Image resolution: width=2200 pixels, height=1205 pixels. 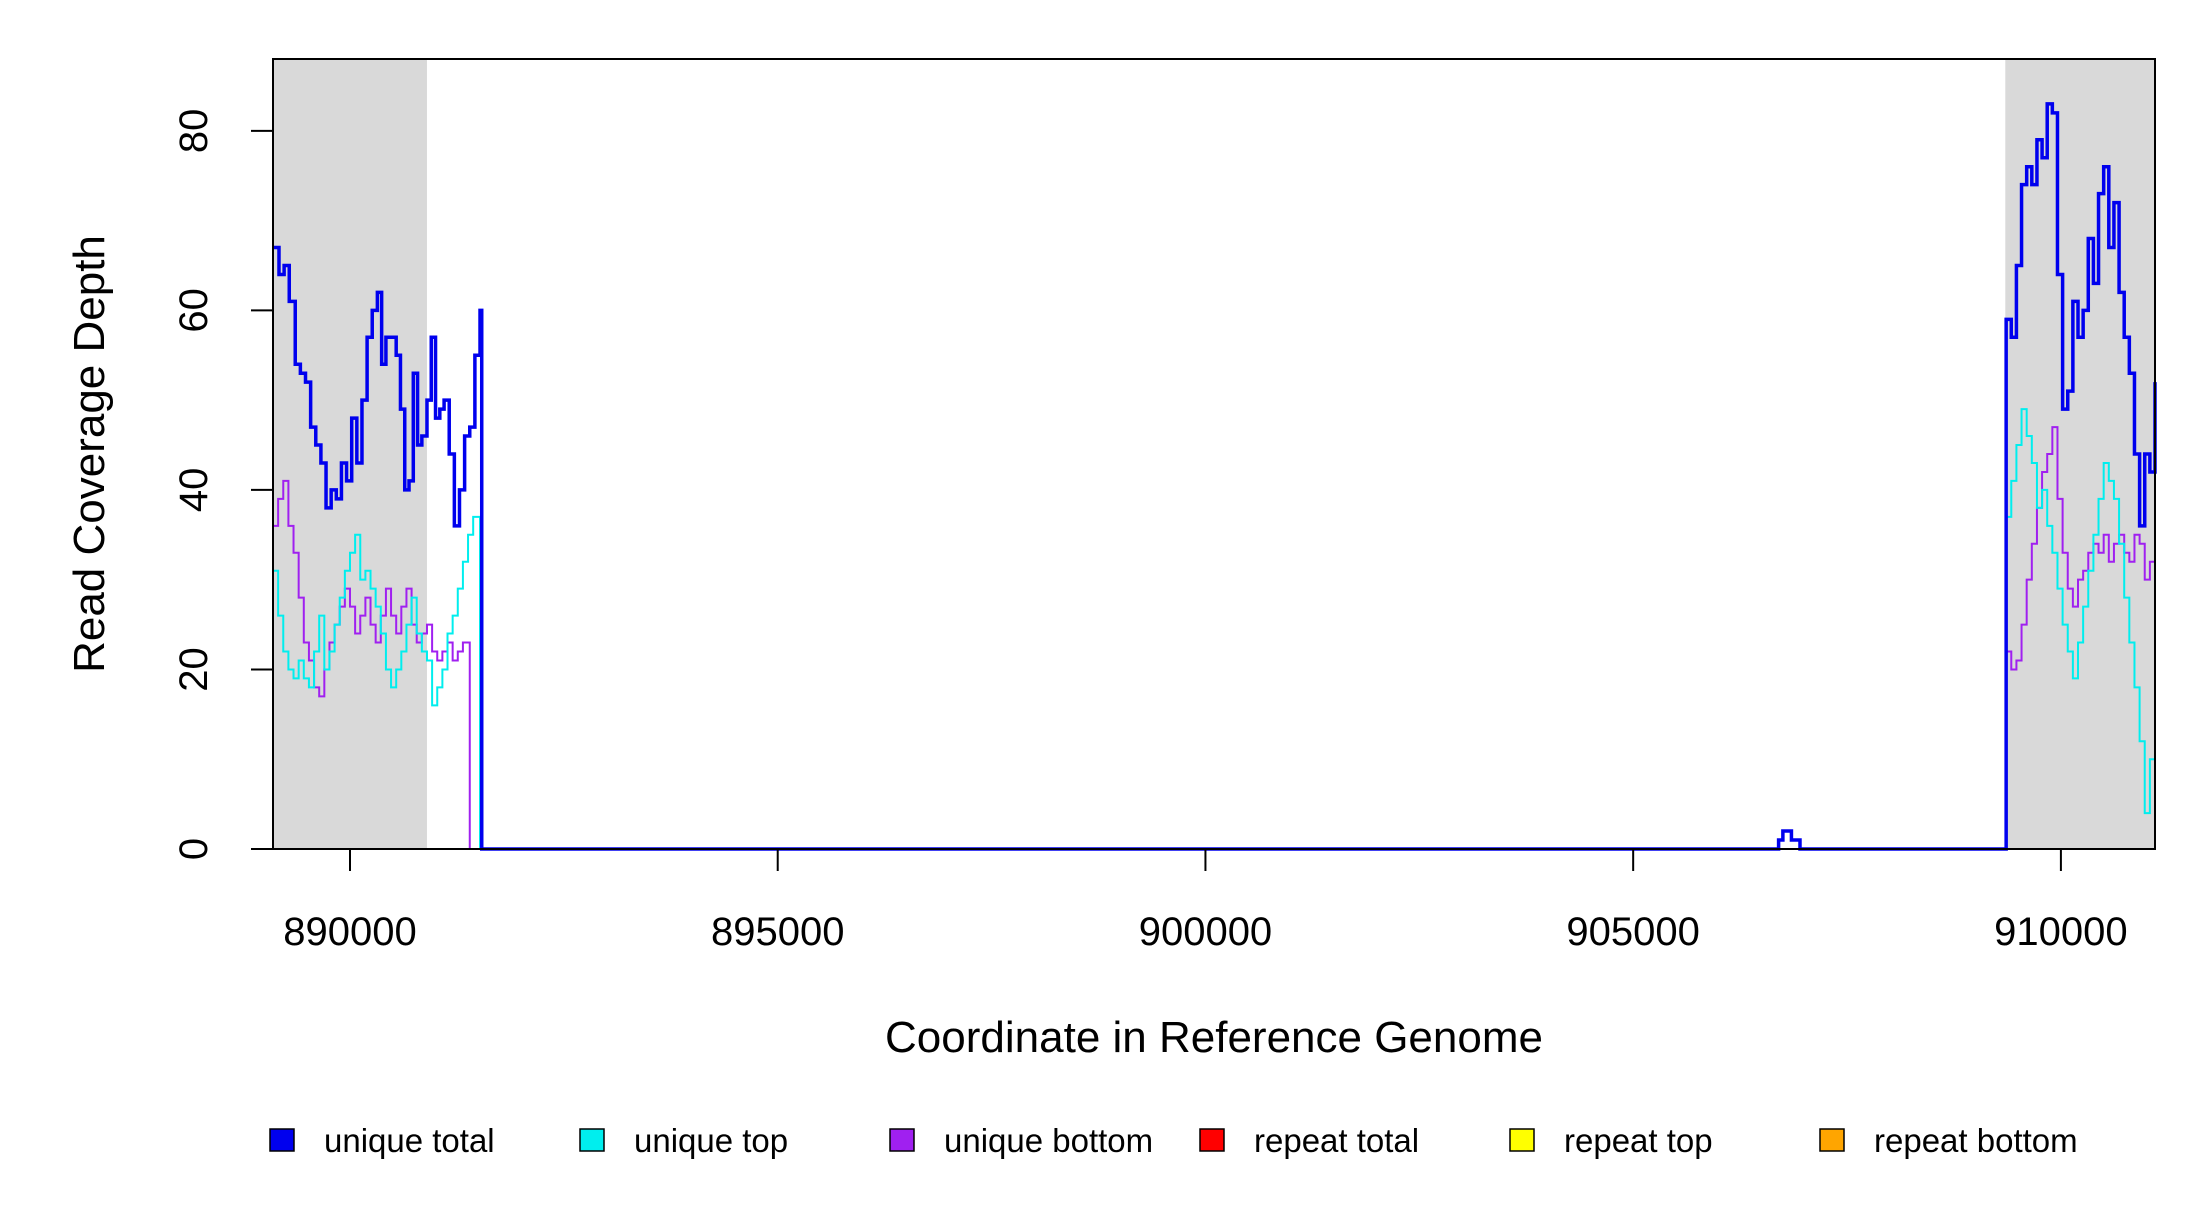 What do you see at coordinates (1832, 1140) in the screenshot?
I see `legend-swatch-repeat-bottom` at bounding box center [1832, 1140].